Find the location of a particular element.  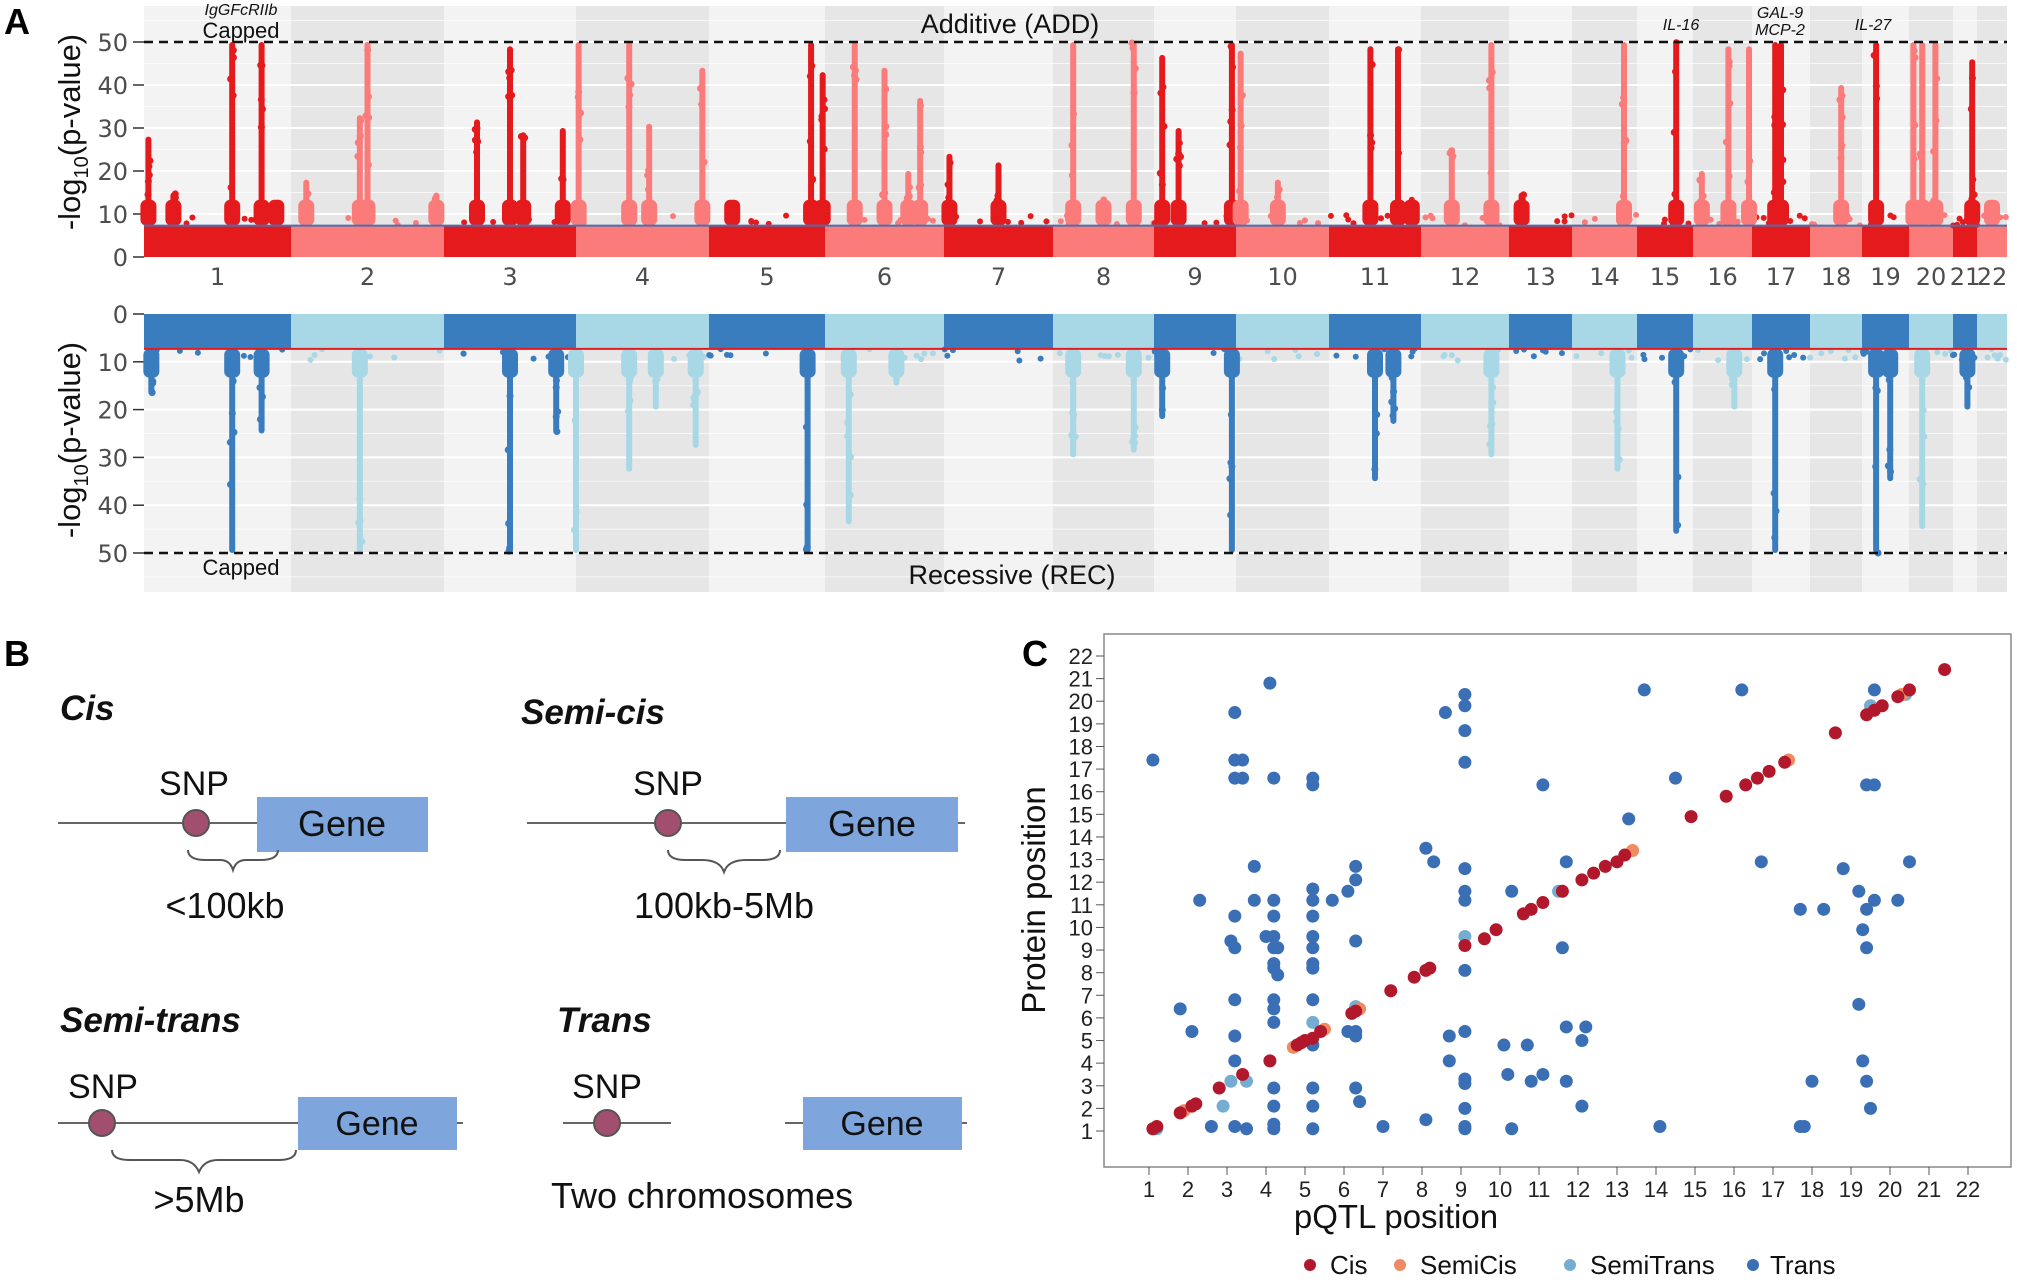

diagram-title: Trans is located at coordinates (604, 1020).